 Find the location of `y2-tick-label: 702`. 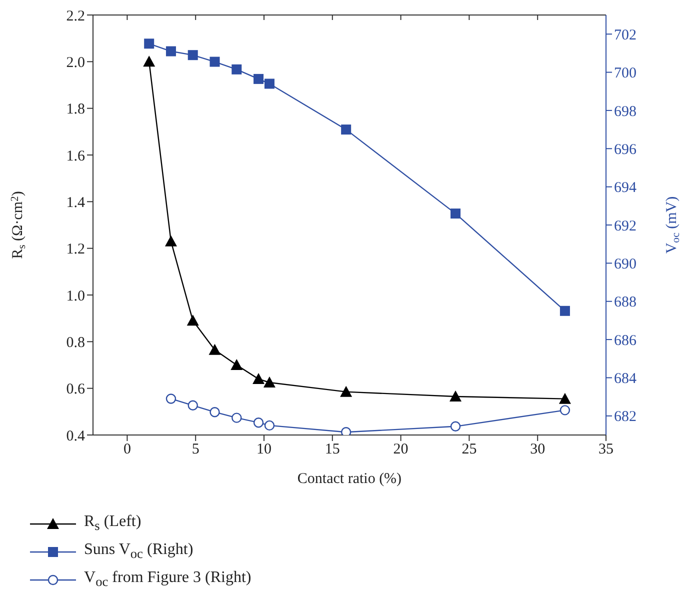

y2-tick-label: 702 is located at coordinates (625, 35).